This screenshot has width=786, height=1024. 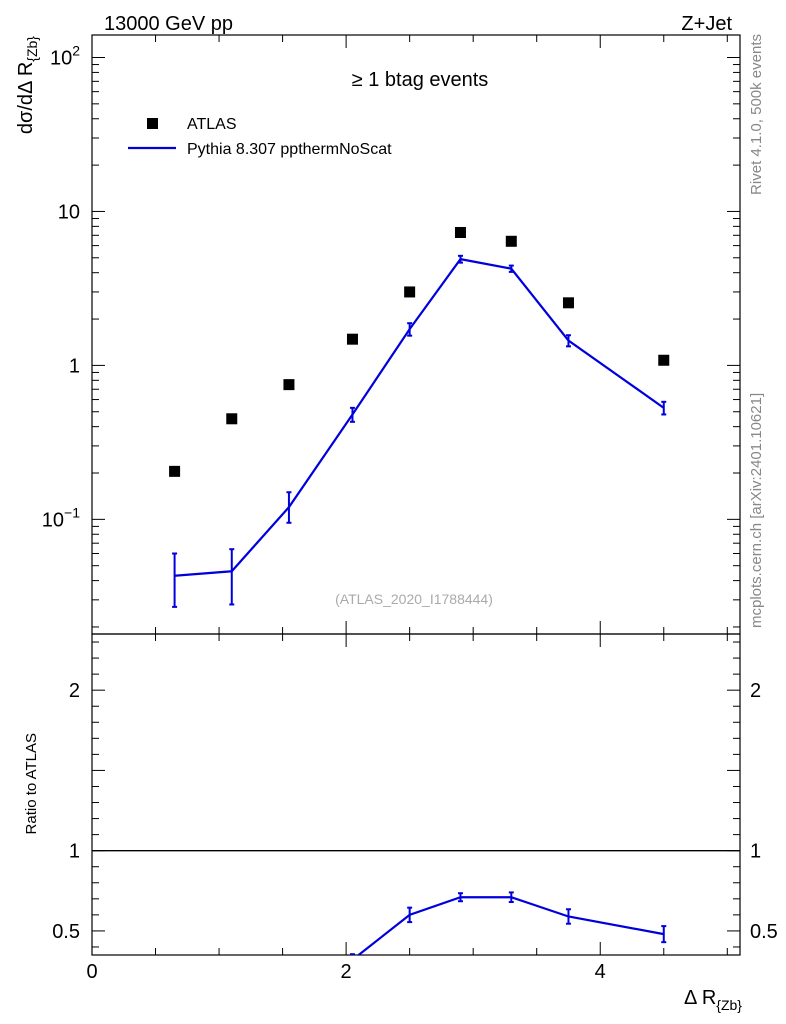 What do you see at coordinates (414, 599) in the screenshot?
I see `analysis-watermark: (ATLAS_2020_I1788444)` at bounding box center [414, 599].